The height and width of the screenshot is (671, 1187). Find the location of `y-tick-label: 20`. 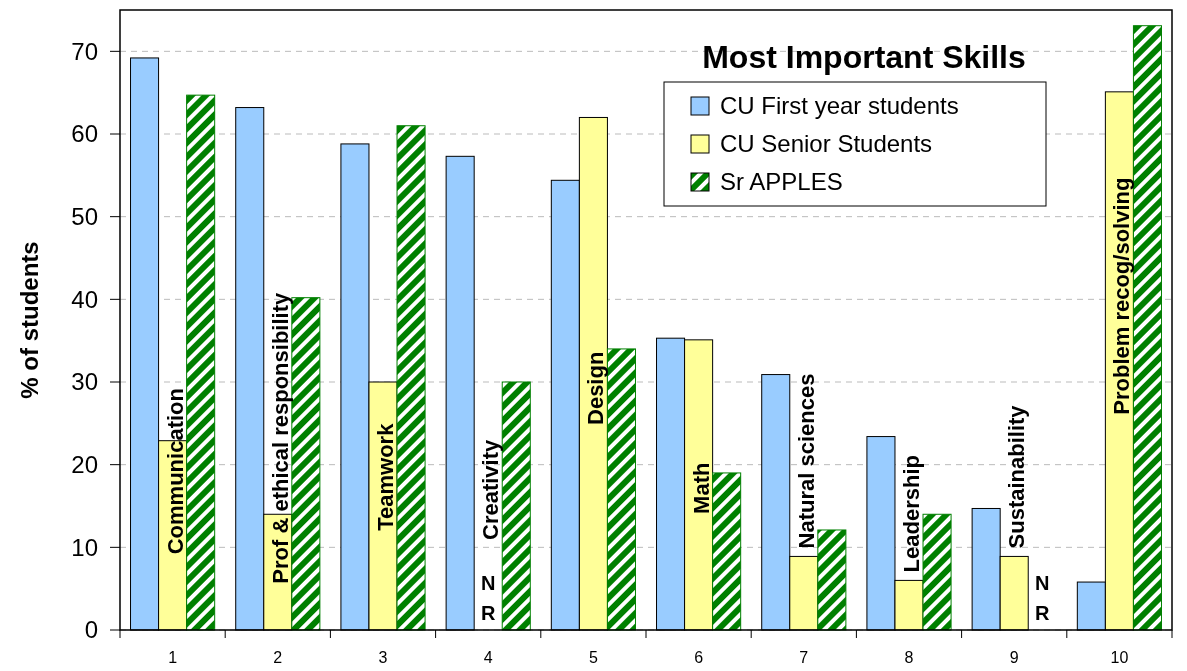

y-tick-label: 20 is located at coordinates (84, 465).